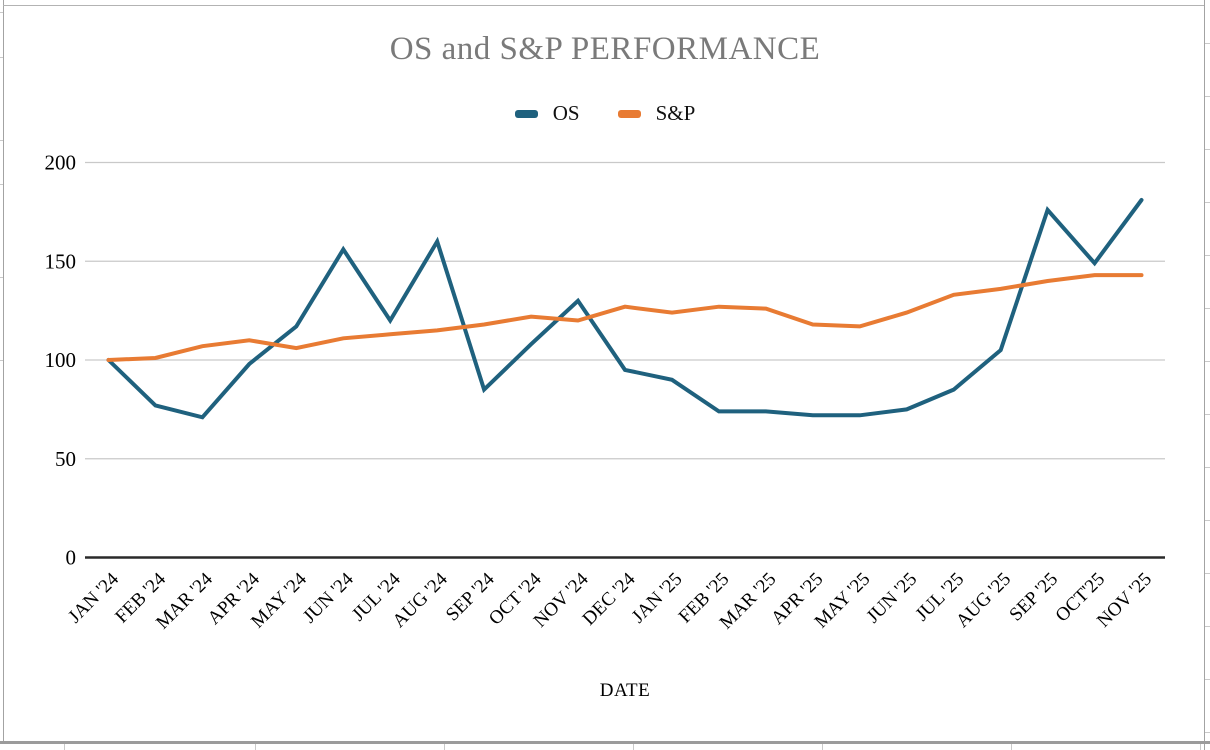  What do you see at coordinates (609, 598) in the screenshot?
I see `x-tick-label: DEC '24` at bounding box center [609, 598].